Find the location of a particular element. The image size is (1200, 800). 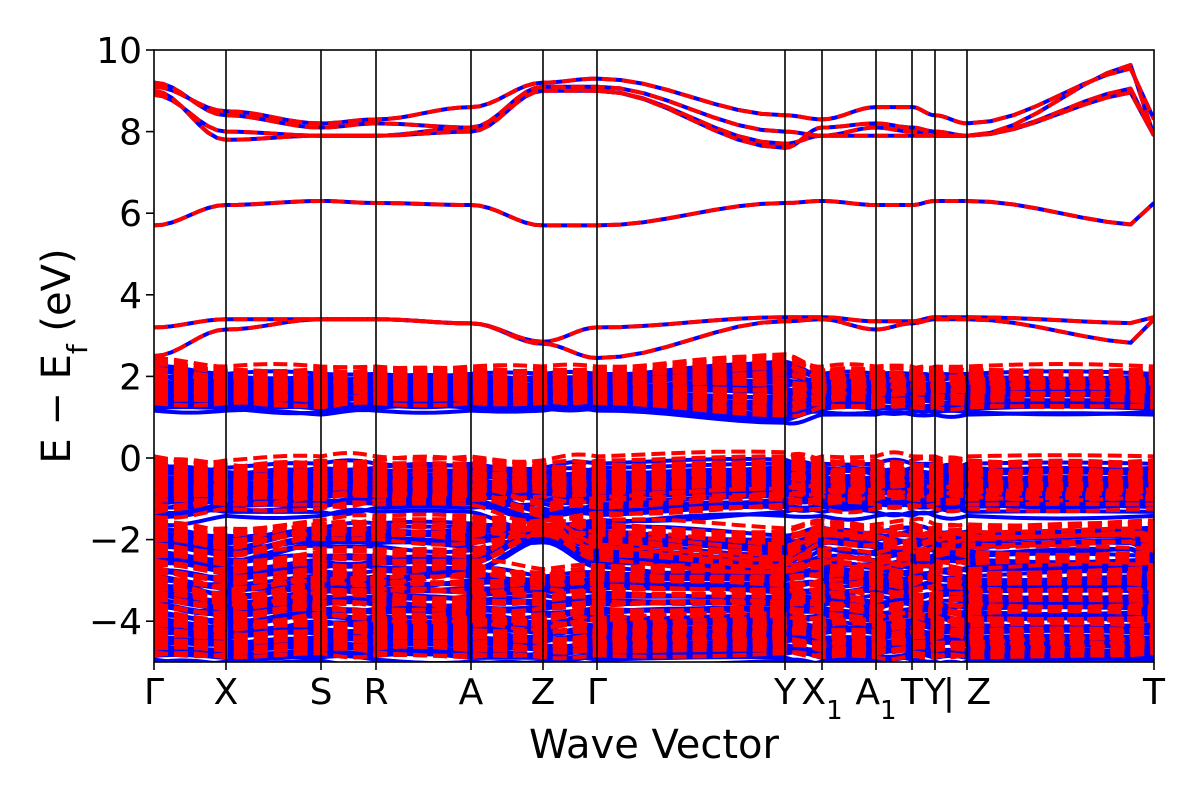

x-tick-label-10: T is located at coordinates (912, 692).